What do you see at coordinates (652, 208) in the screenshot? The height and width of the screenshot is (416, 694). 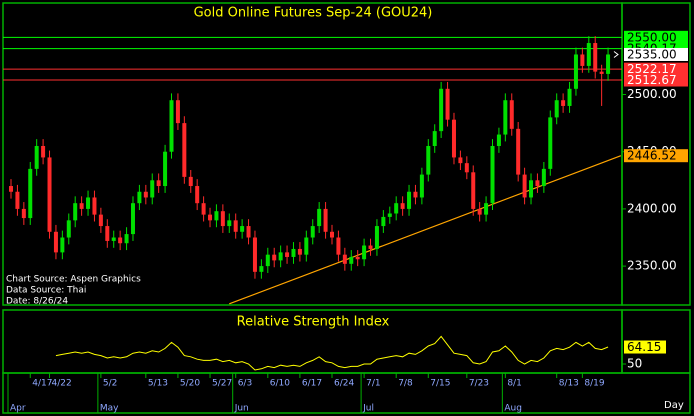 I see `y-tick-label: 2400.00` at bounding box center [652, 208].